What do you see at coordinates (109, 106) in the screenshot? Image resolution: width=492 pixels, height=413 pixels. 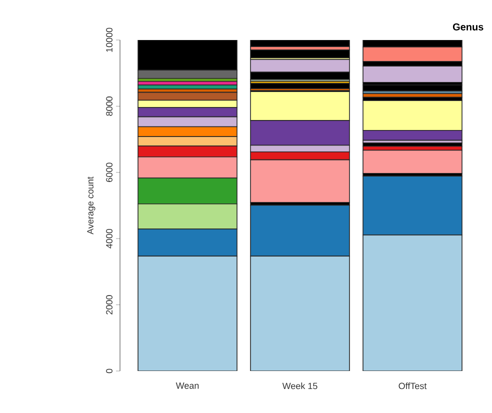 I see `y-tick-label: 8000` at bounding box center [109, 106].